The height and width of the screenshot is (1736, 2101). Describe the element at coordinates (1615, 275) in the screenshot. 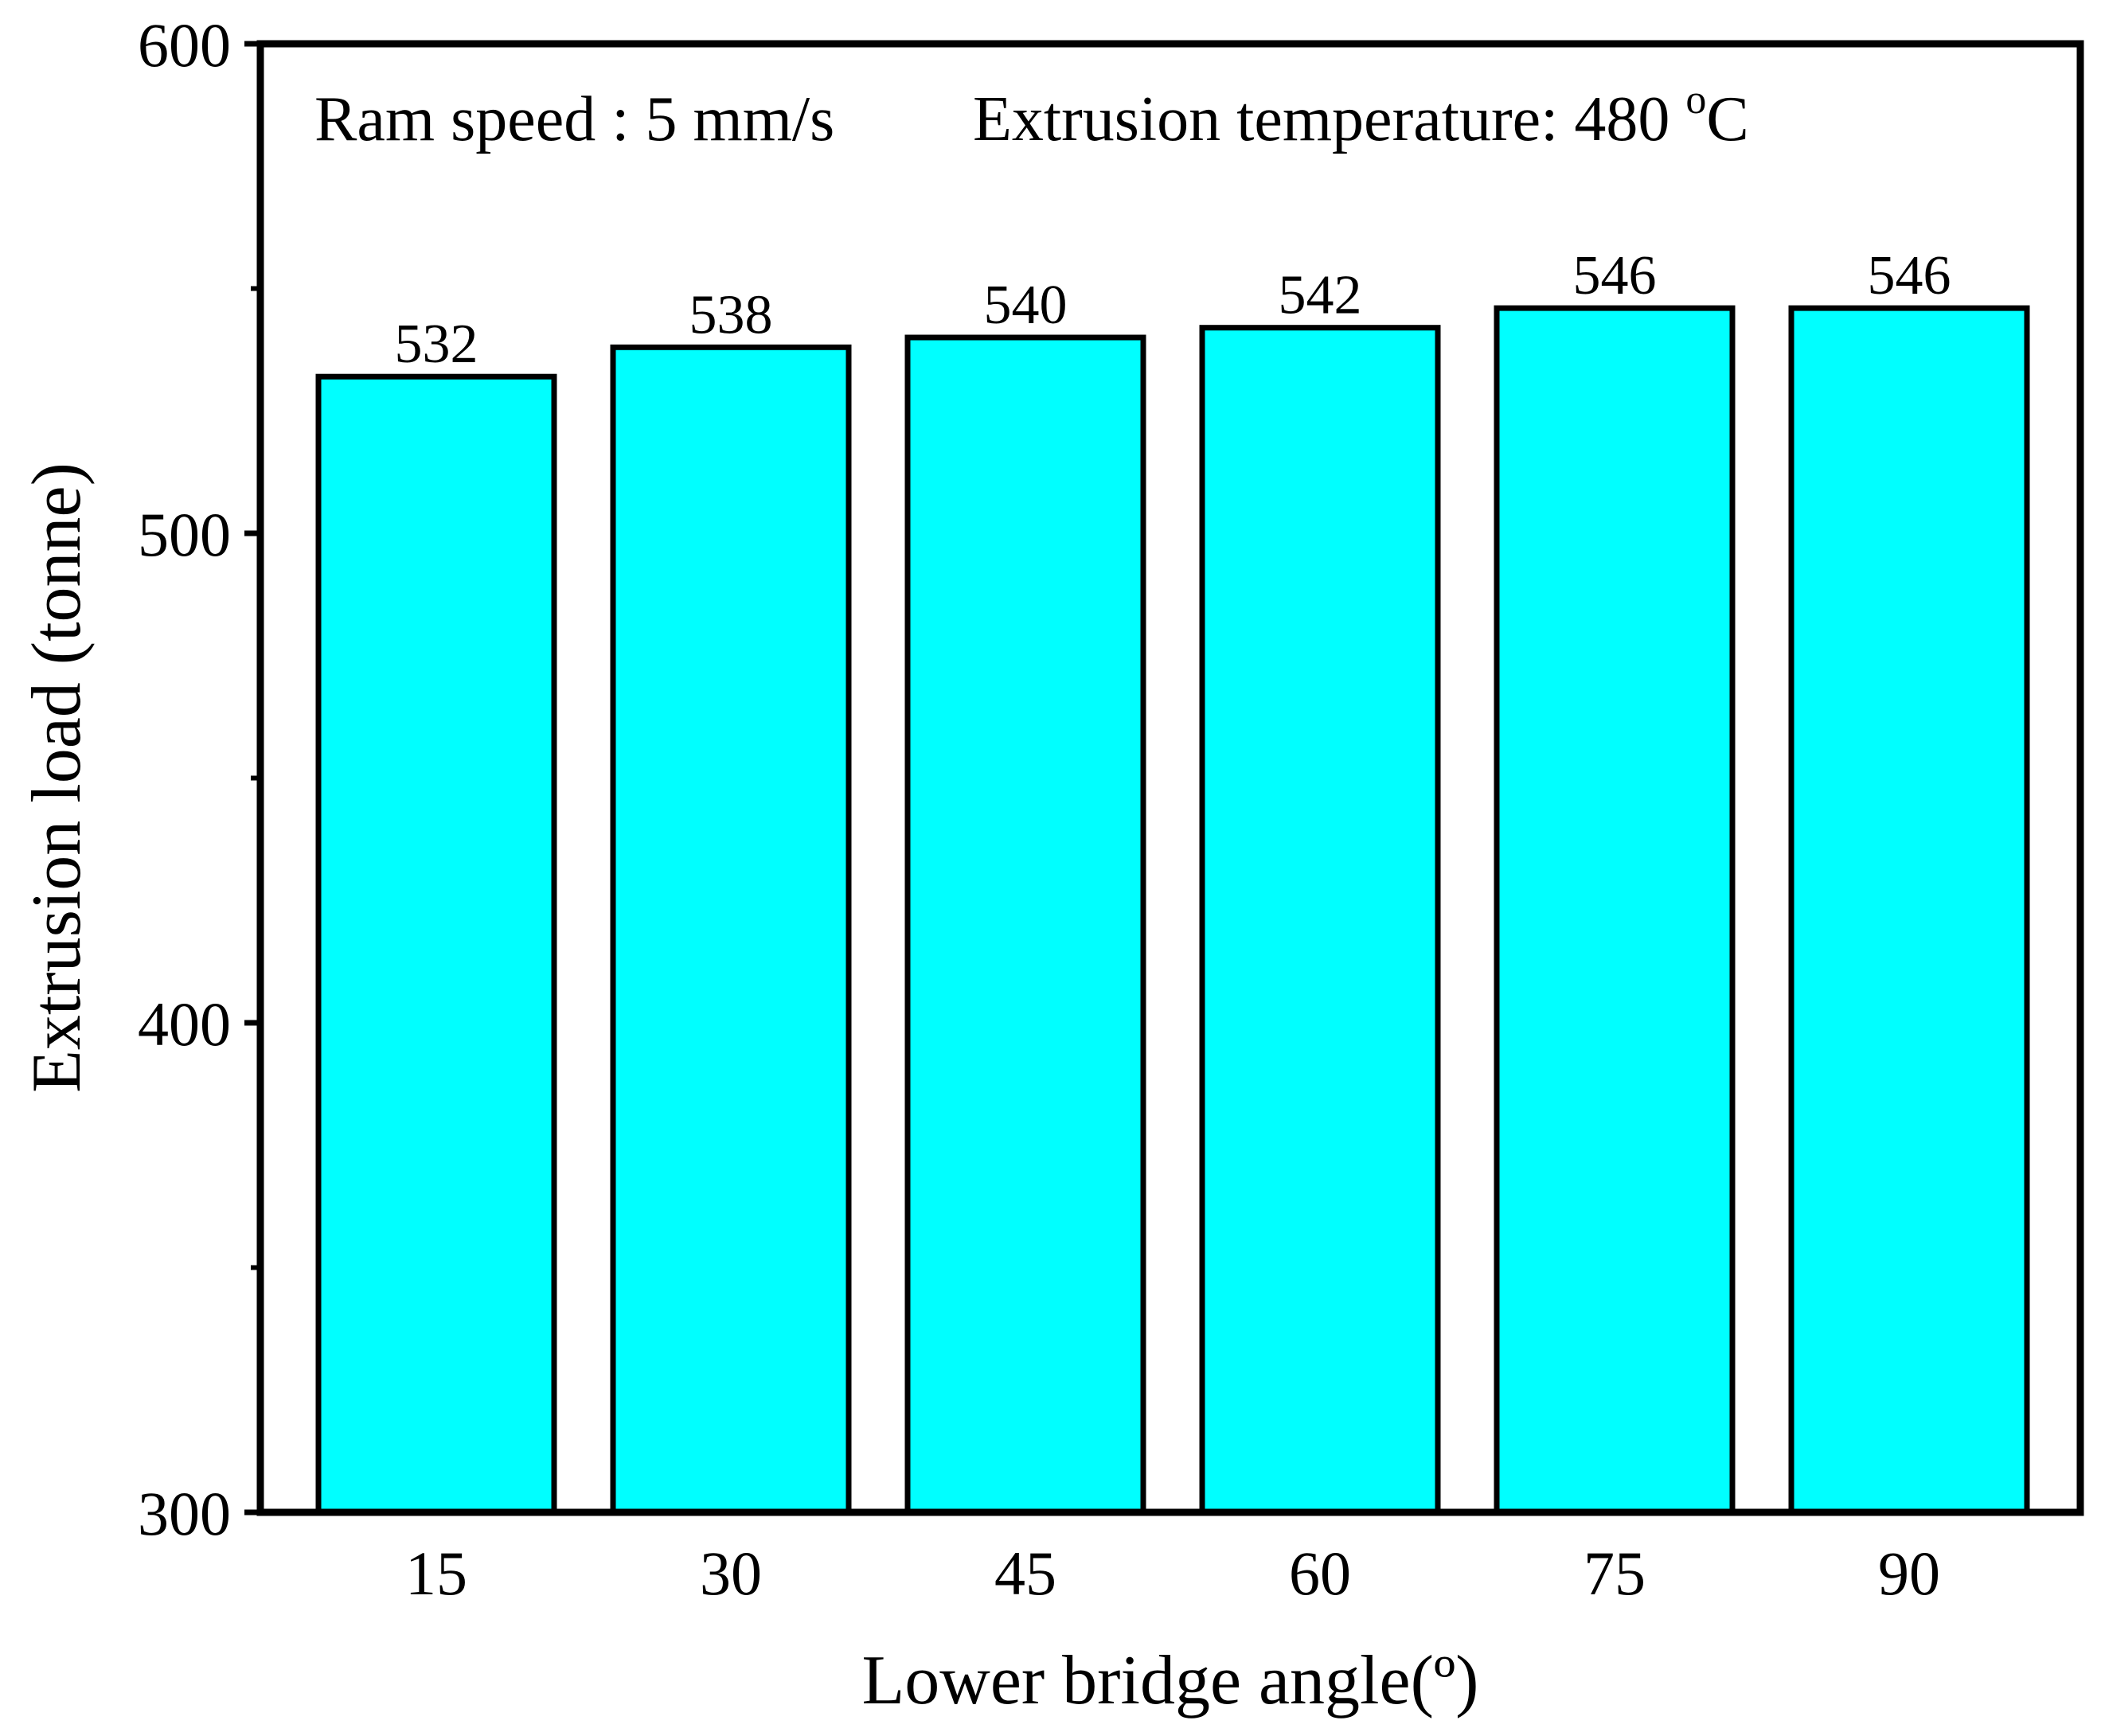

I see `bar-value-label-75: 546` at that location.